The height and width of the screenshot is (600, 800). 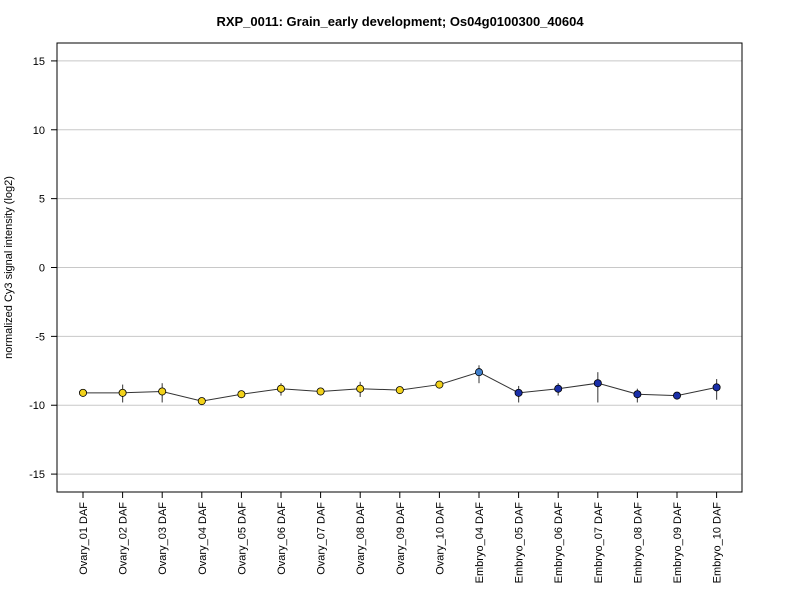 I want to click on y-tick-label: 15, so click(x=39, y=62).